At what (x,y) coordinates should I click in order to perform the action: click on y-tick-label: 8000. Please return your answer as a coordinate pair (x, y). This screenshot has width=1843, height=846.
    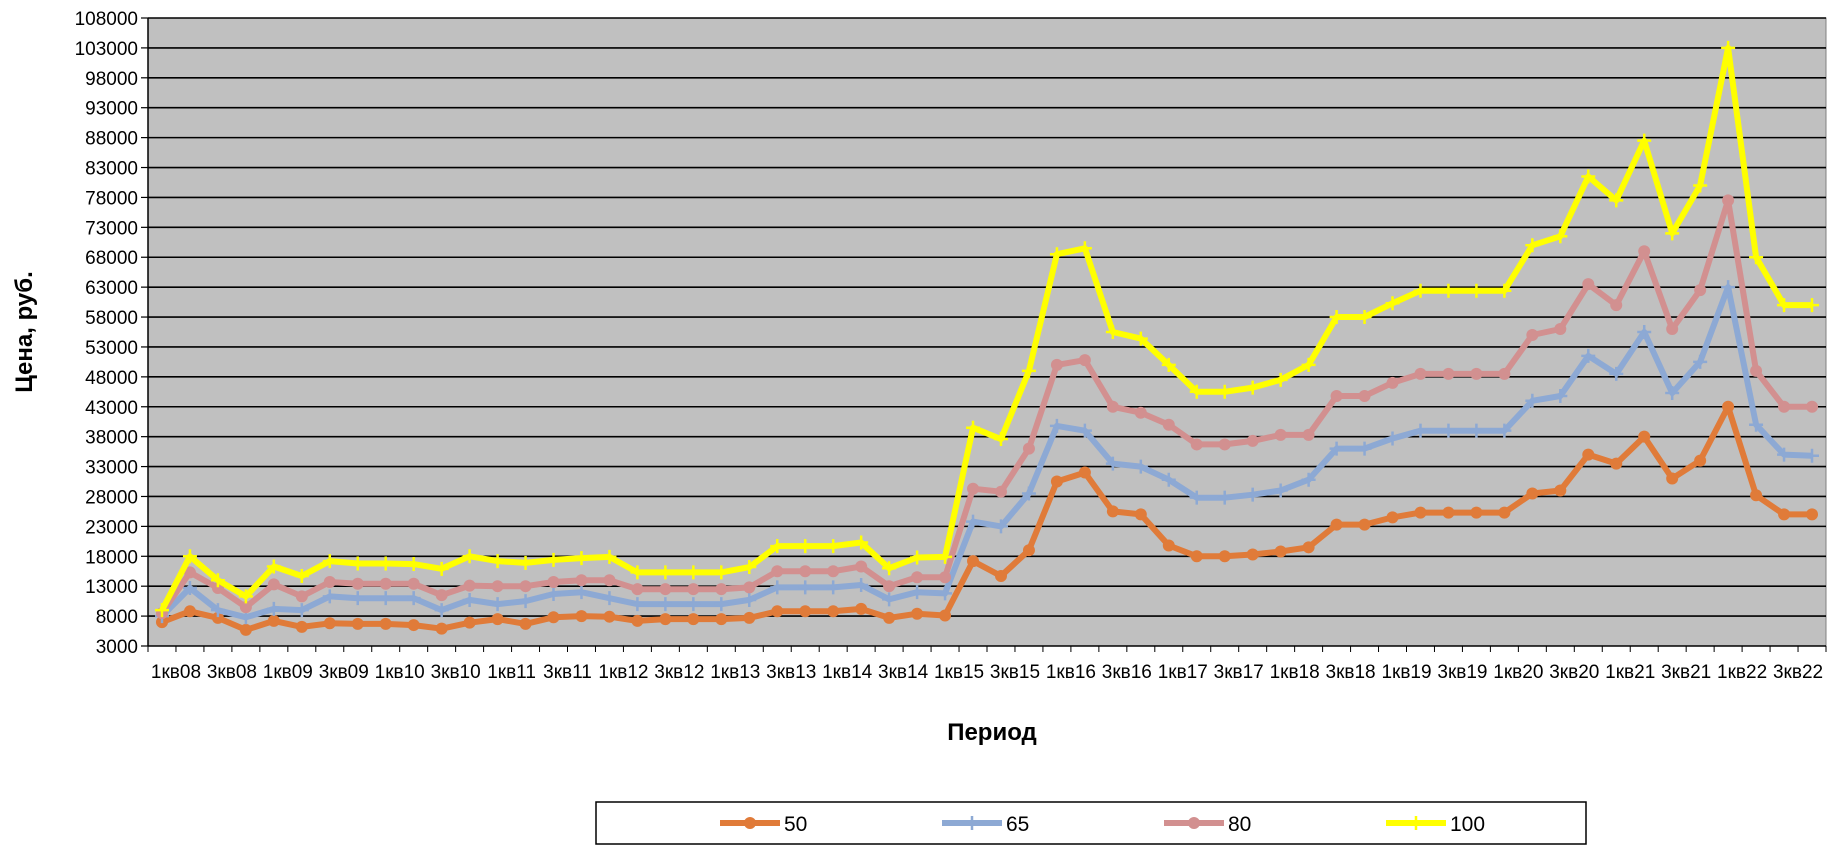
    Looking at the image, I should click on (117, 617).